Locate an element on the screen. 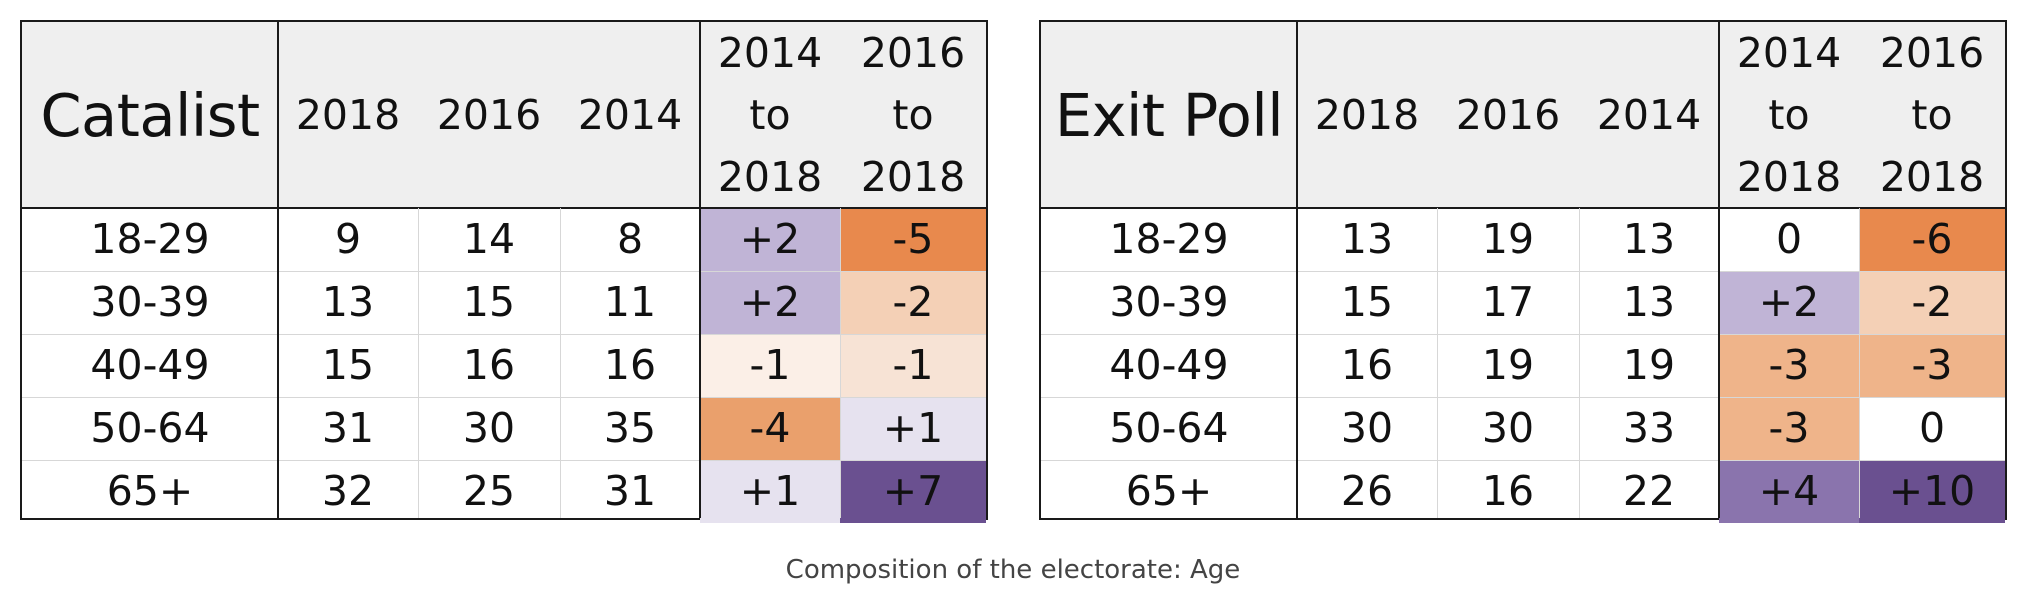 Image resolution: width=2026 pixels, height=596 pixels. change-2014-2018-cell: +4 is located at coordinates (1789, 491).